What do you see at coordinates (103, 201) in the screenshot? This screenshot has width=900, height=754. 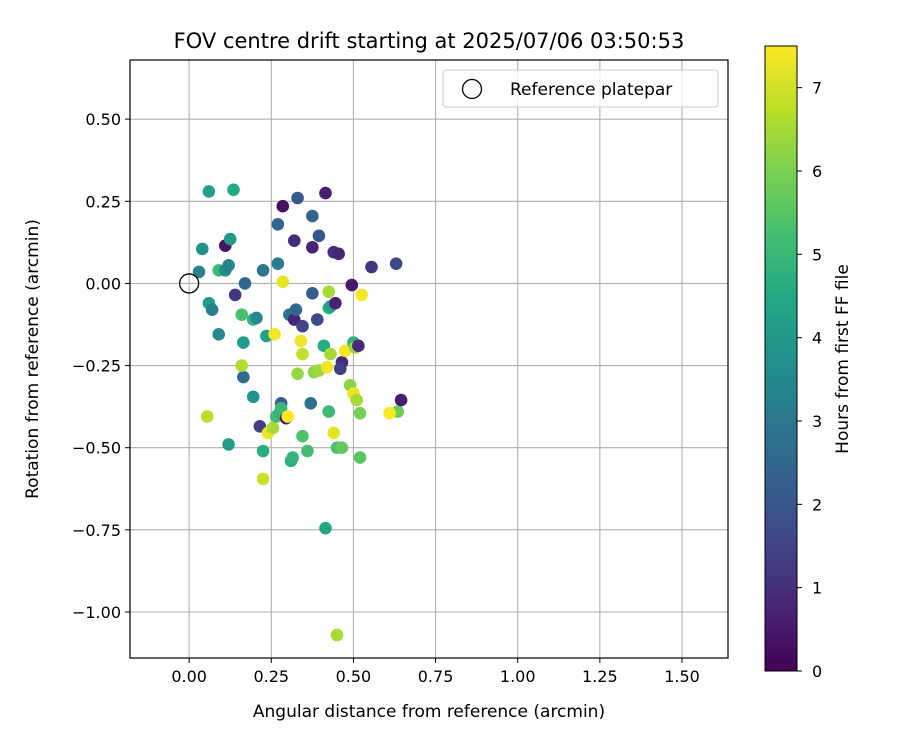 I see `y-tick-label: 0.25` at bounding box center [103, 201].